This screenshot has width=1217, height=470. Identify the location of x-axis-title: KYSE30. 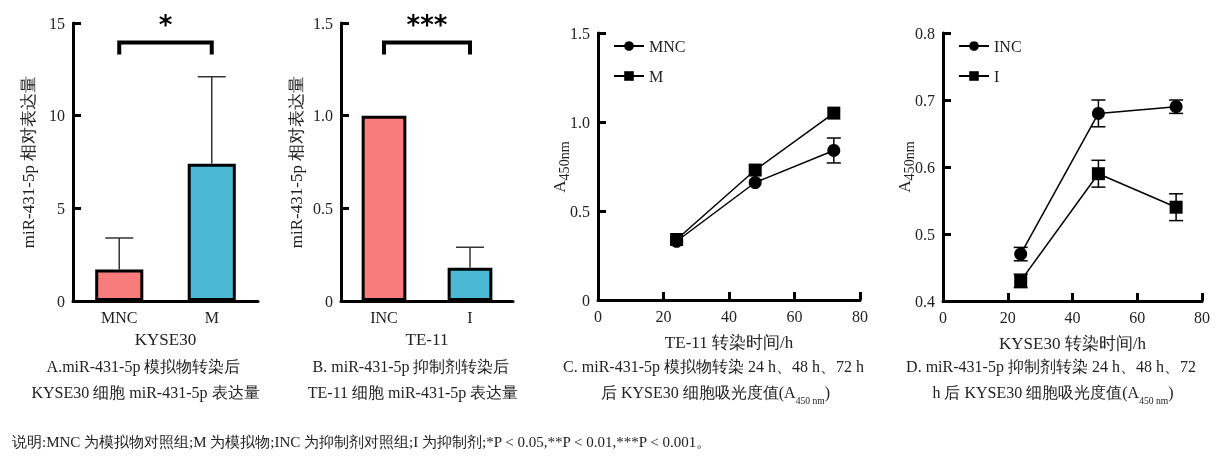
(165, 339).